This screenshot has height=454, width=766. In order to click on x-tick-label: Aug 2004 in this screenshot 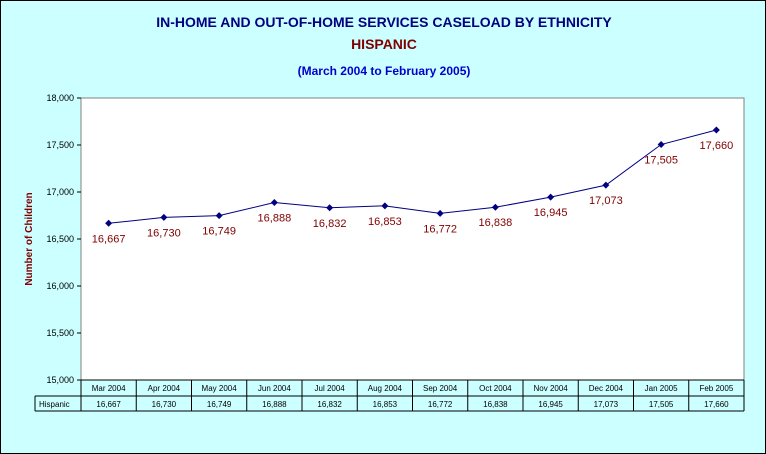, I will do `click(385, 388)`.